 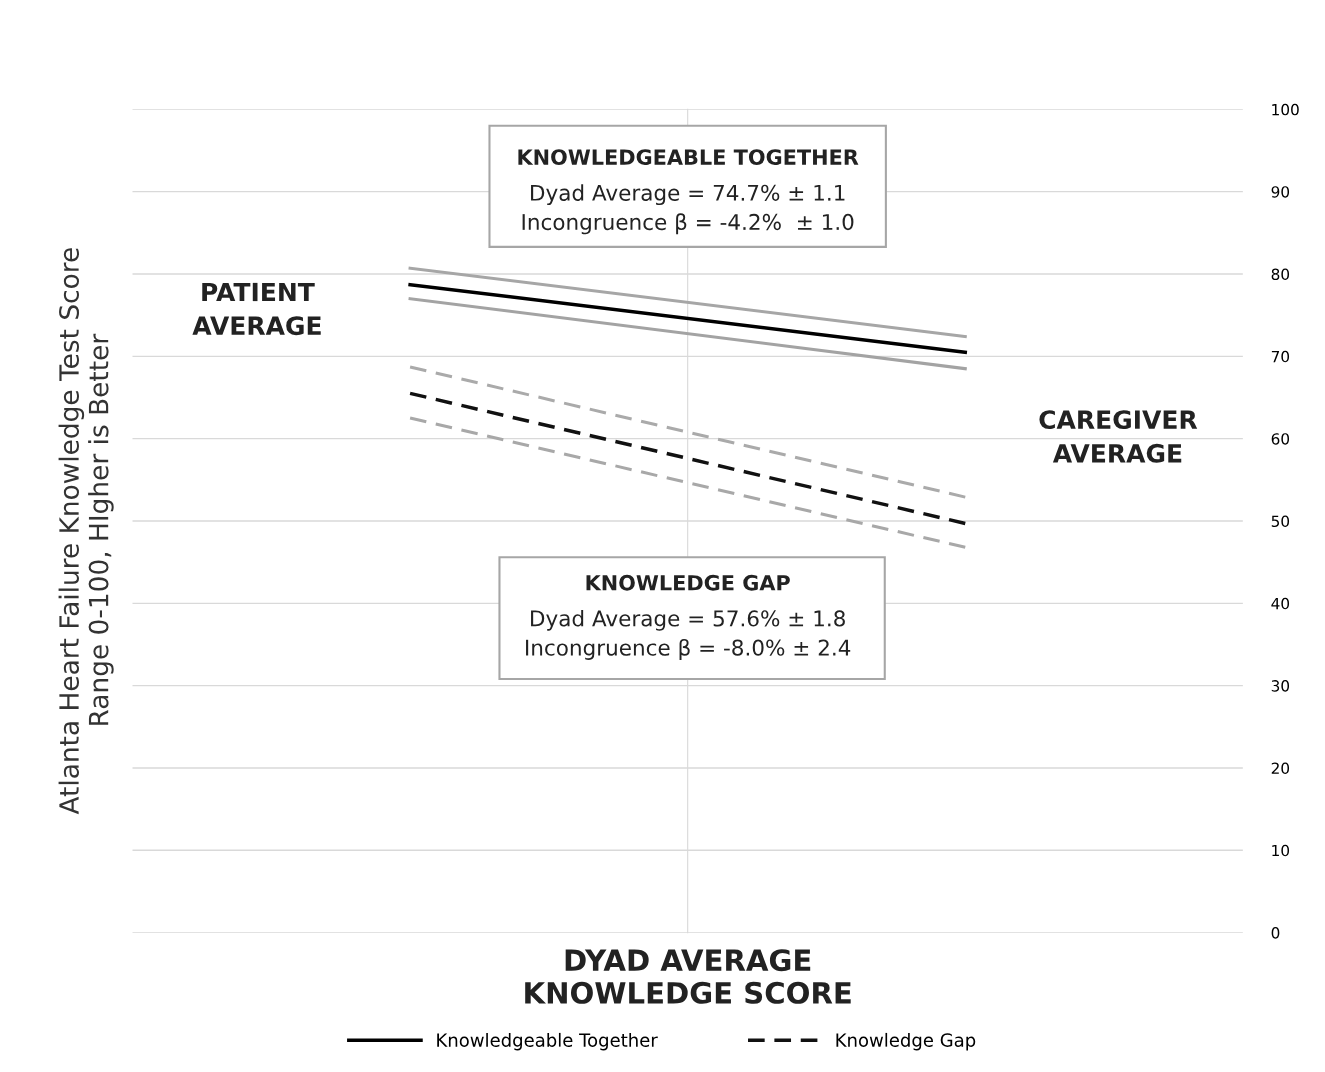 I want to click on annotation: Dyad Average = 57.6% ± 1.8 Incongruence β = -8.0% ± 2.4, so click(x=688, y=634).